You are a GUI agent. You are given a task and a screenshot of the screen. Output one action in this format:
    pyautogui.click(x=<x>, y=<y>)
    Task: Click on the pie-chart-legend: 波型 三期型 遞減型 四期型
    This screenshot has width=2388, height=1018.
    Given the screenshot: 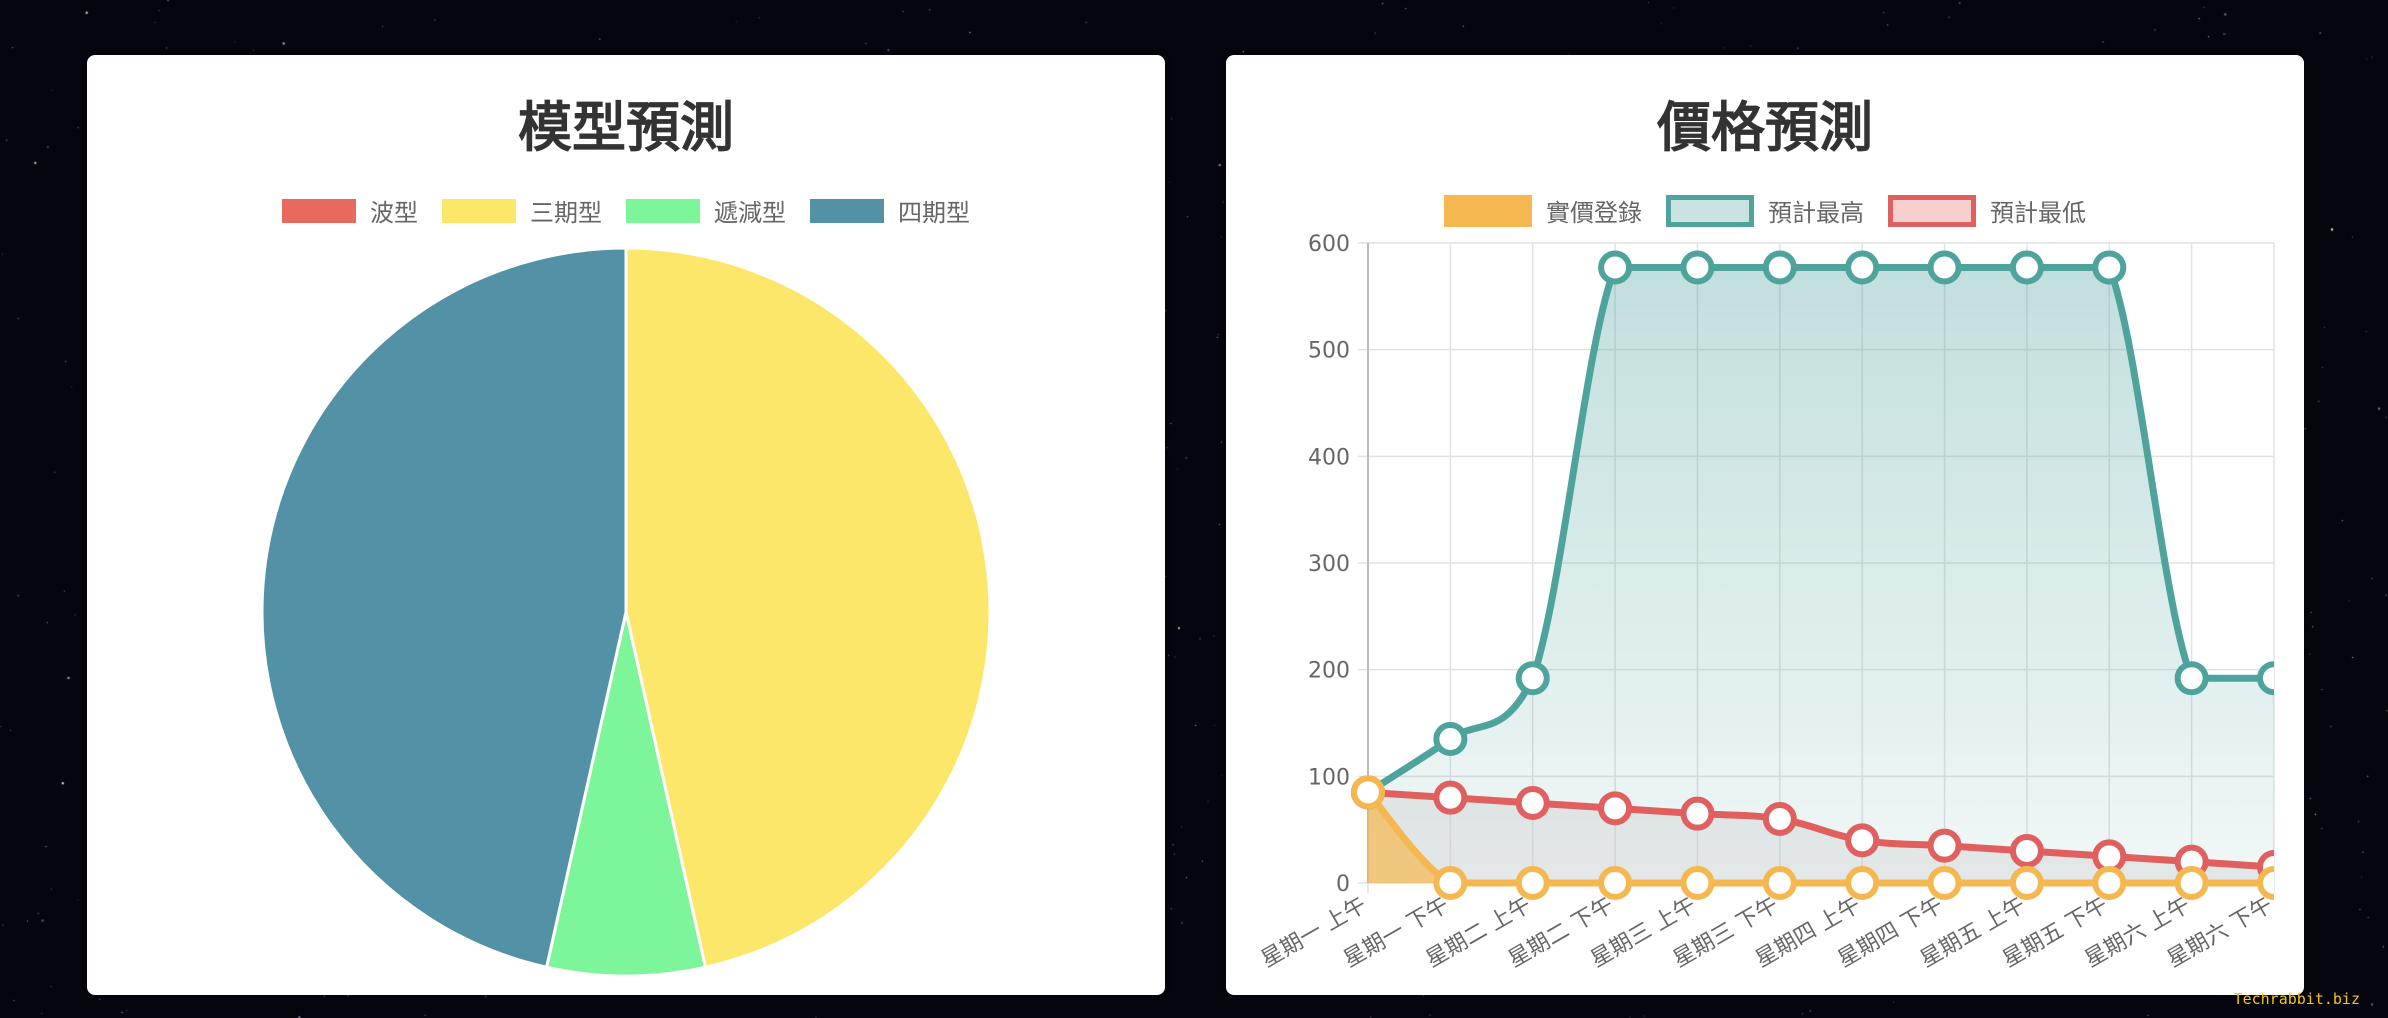 What is the action you would take?
    pyautogui.click(x=626, y=210)
    